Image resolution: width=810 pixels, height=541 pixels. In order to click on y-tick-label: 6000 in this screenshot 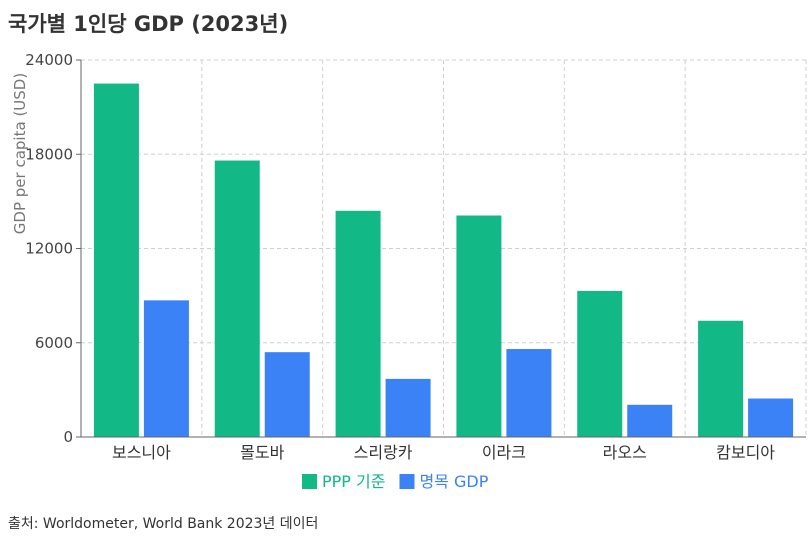, I will do `click(54, 343)`.